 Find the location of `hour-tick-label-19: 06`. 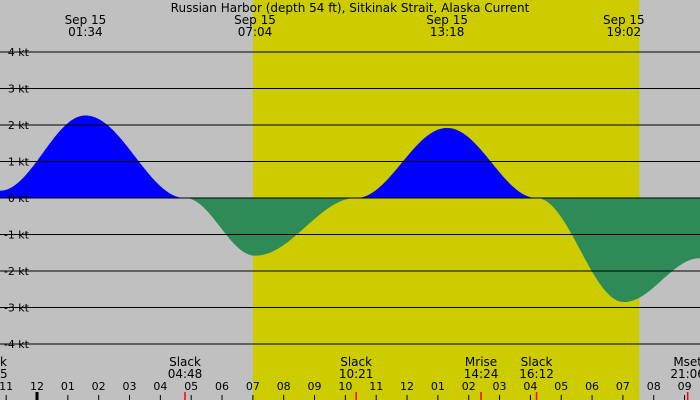

hour-tick-label-19: 06 is located at coordinates (592, 386).